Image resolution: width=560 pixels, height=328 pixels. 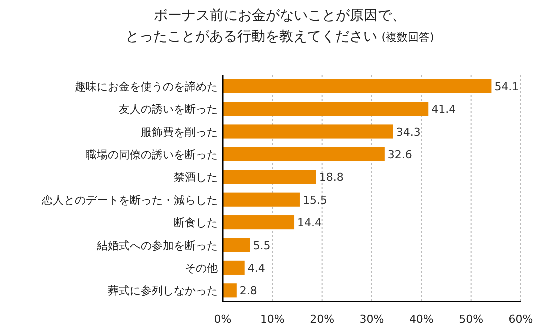 What do you see at coordinates (262, 245) in the screenshot?
I see `data-label: 5.5` at bounding box center [262, 245].